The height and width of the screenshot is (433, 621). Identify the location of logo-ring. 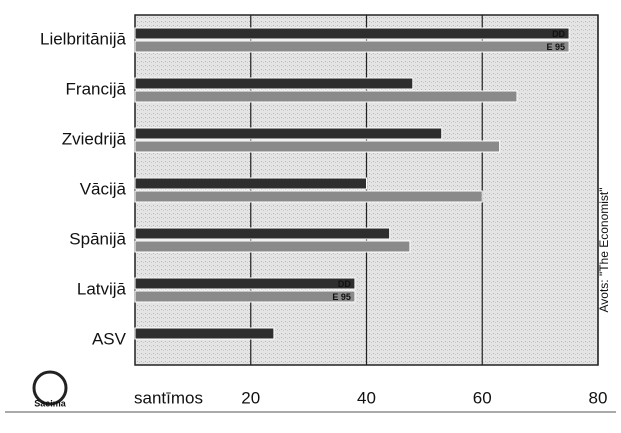
(50, 388).